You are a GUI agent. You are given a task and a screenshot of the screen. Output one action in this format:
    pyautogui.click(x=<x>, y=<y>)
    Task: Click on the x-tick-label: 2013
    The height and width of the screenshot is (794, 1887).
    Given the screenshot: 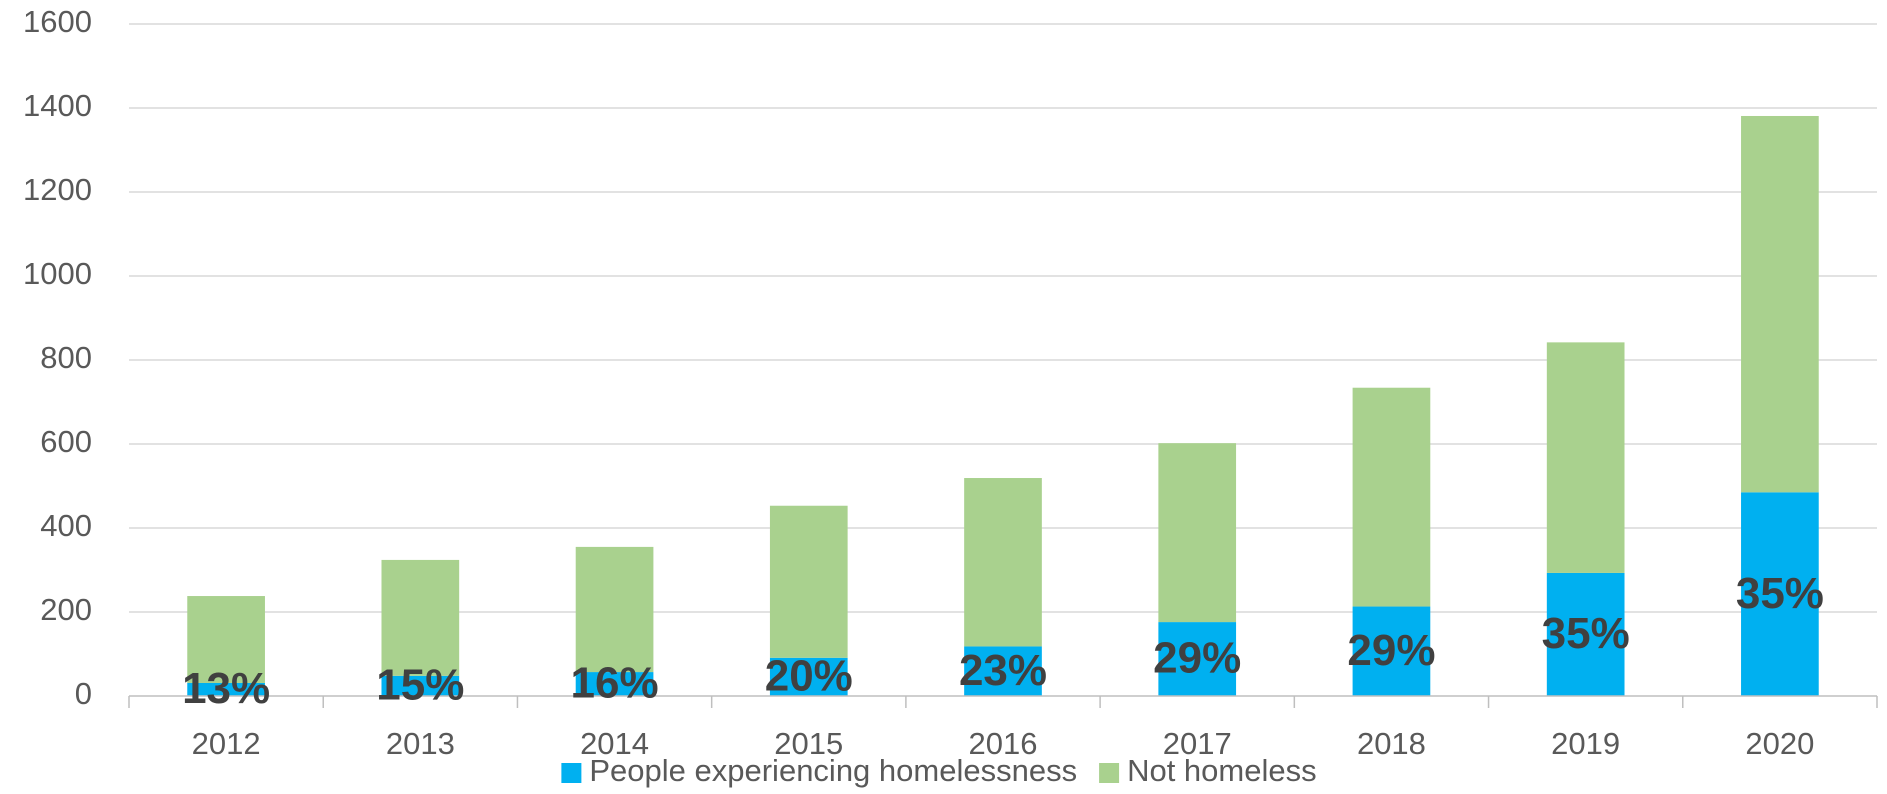 What is the action you would take?
    pyautogui.click(x=420, y=743)
    